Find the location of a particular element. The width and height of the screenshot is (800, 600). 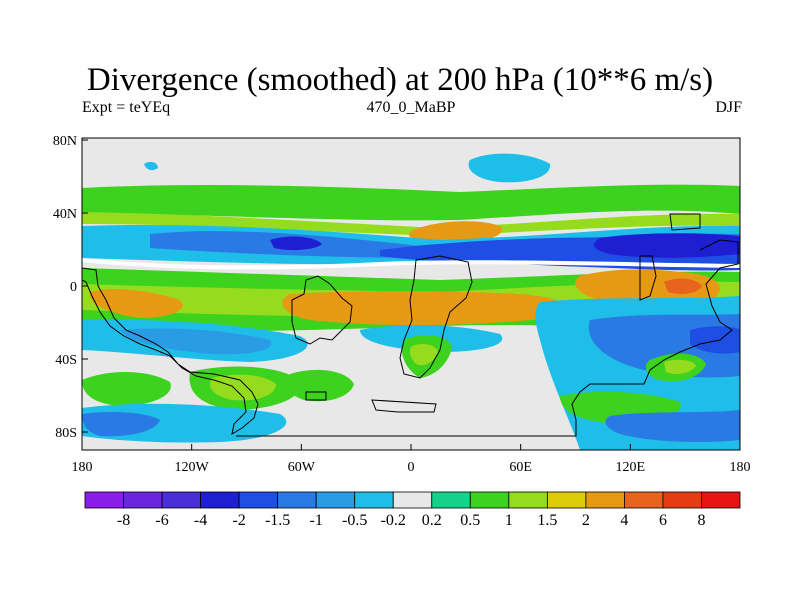

colorbar-label: -8 is located at coordinates (123, 520).